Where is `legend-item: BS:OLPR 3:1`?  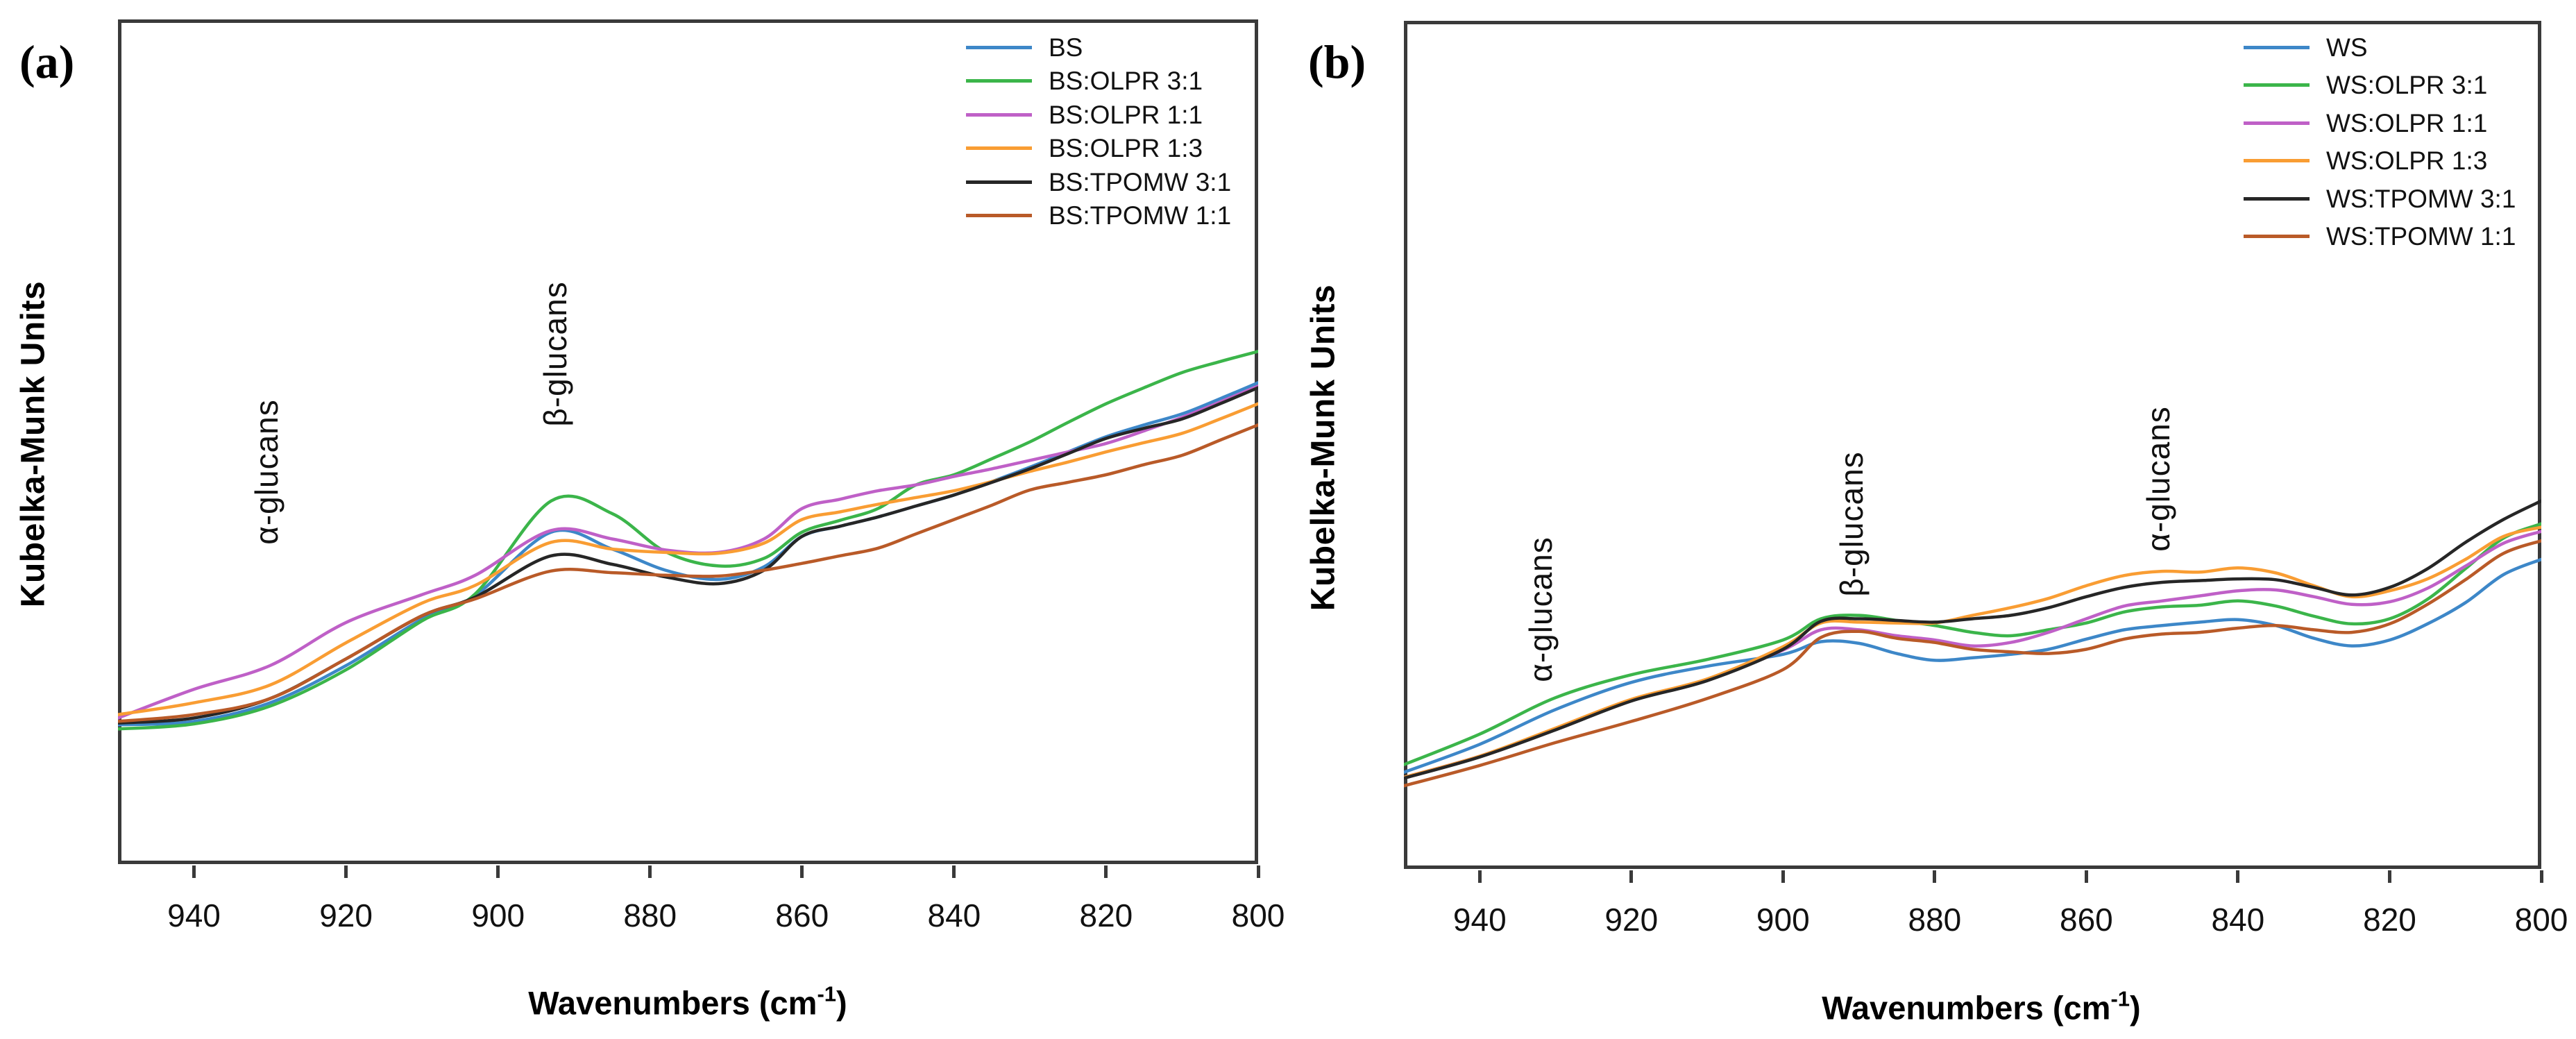
legend-item: BS:OLPR 3:1 is located at coordinates (1098, 82).